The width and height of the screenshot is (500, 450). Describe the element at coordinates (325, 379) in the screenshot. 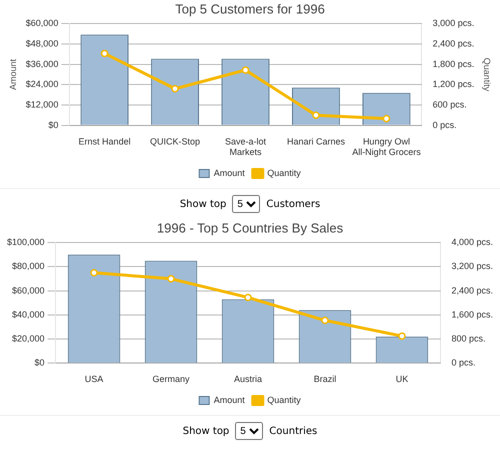

I see `x-tick-label: Brazil` at that location.